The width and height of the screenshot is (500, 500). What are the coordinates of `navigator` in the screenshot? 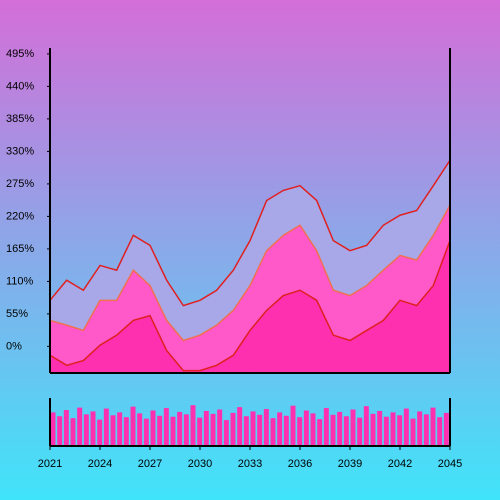 It's located at (249, 425).